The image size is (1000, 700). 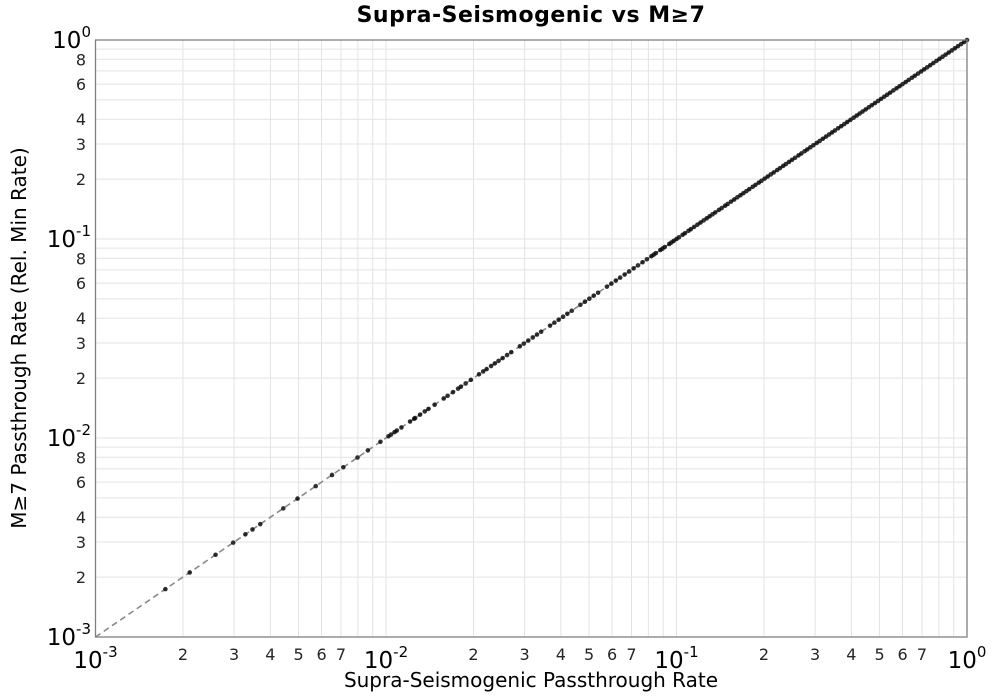 What do you see at coordinates (19, 338) in the screenshot?
I see `y-axis-label: M≥7 Passthrough Rate (Rel. Min Rate)` at bounding box center [19, 338].